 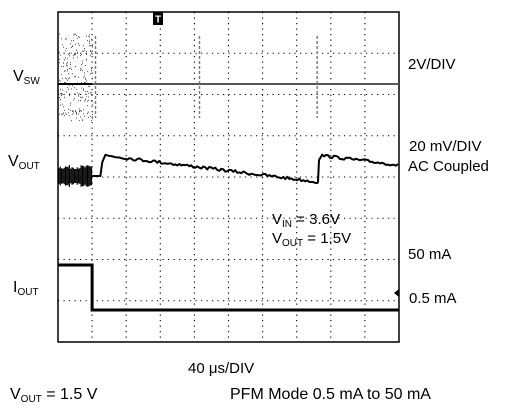 What do you see at coordinates (432, 64) in the screenshot?
I see `vsw-scale-label: 2V/DIV` at bounding box center [432, 64].